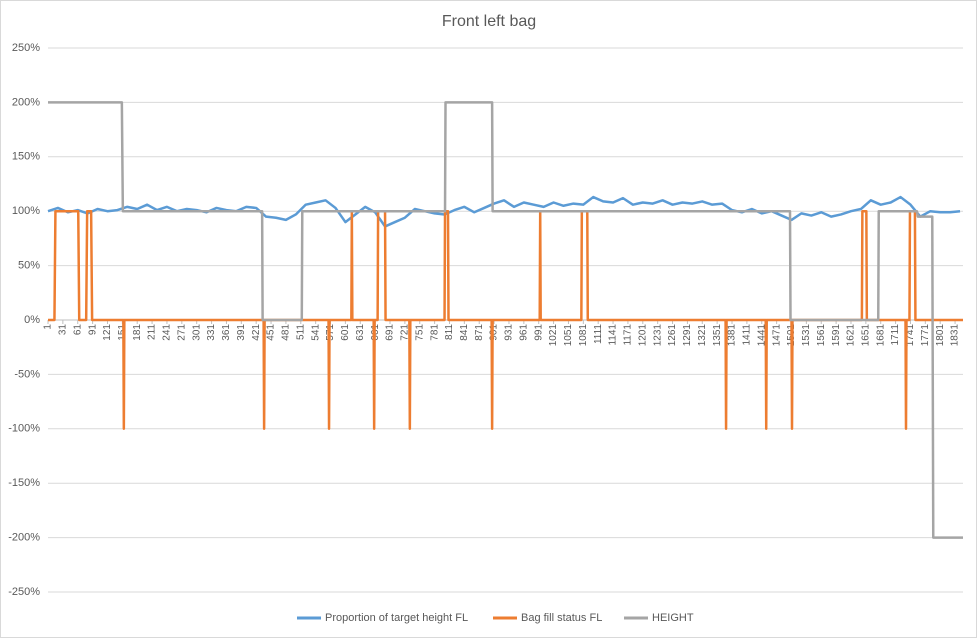  I want to click on x-tick-label: 631, so click(360, 332).